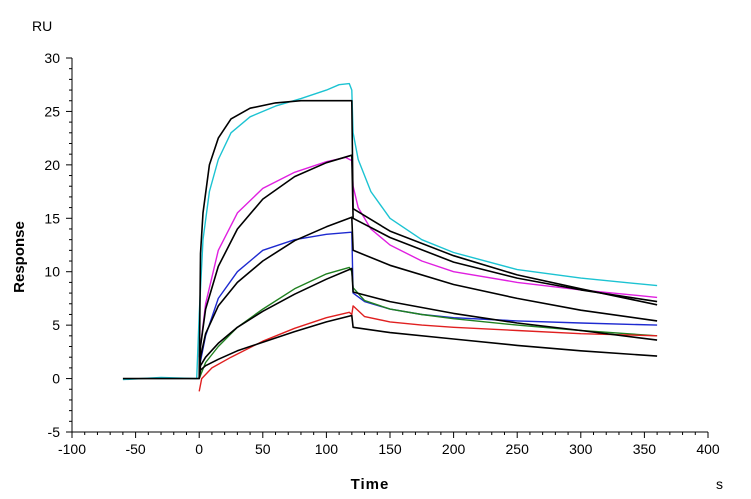  I want to click on x-tick-label: 300, so click(581, 449).